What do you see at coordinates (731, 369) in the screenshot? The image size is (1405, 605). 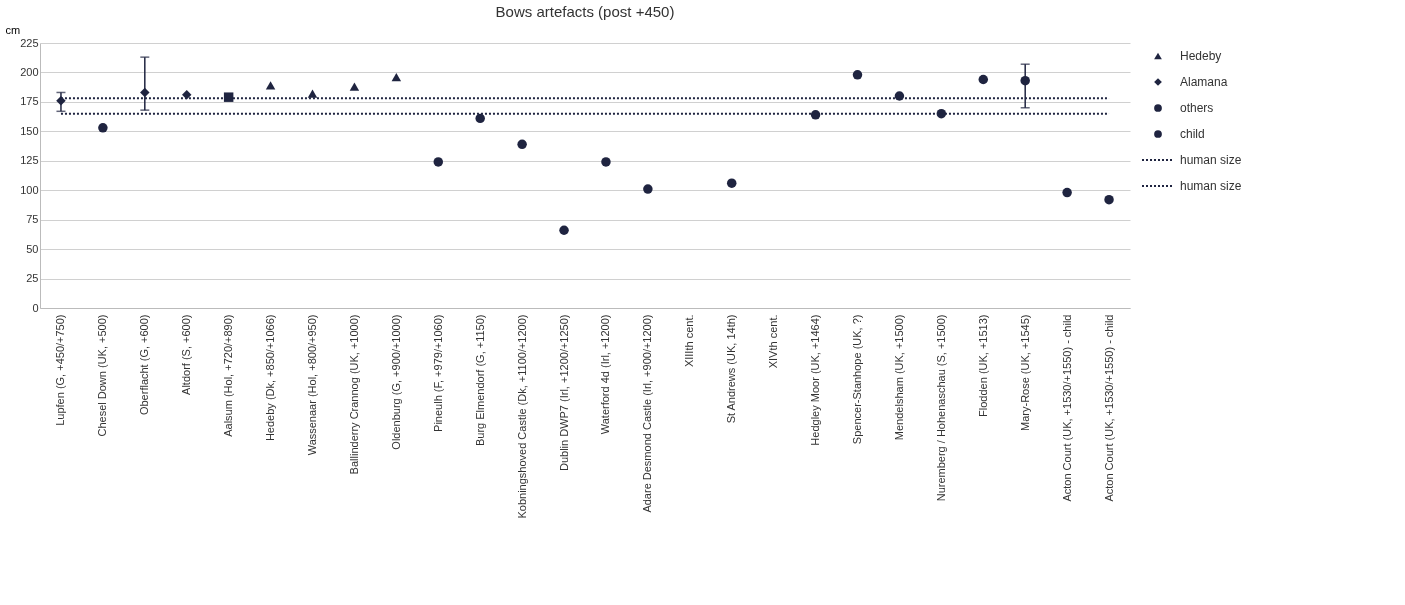 I see `x-tick-label: St Andrews (UK, 14th)` at bounding box center [731, 369].